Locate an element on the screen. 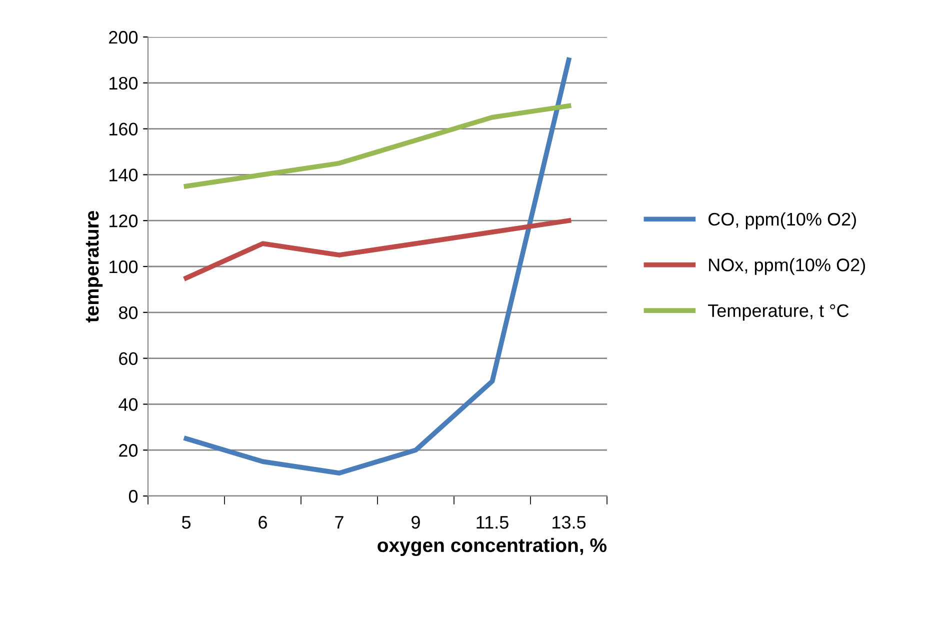 The height and width of the screenshot is (617, 928). y-tick-label: 80 is located at coordinates (128, 313).